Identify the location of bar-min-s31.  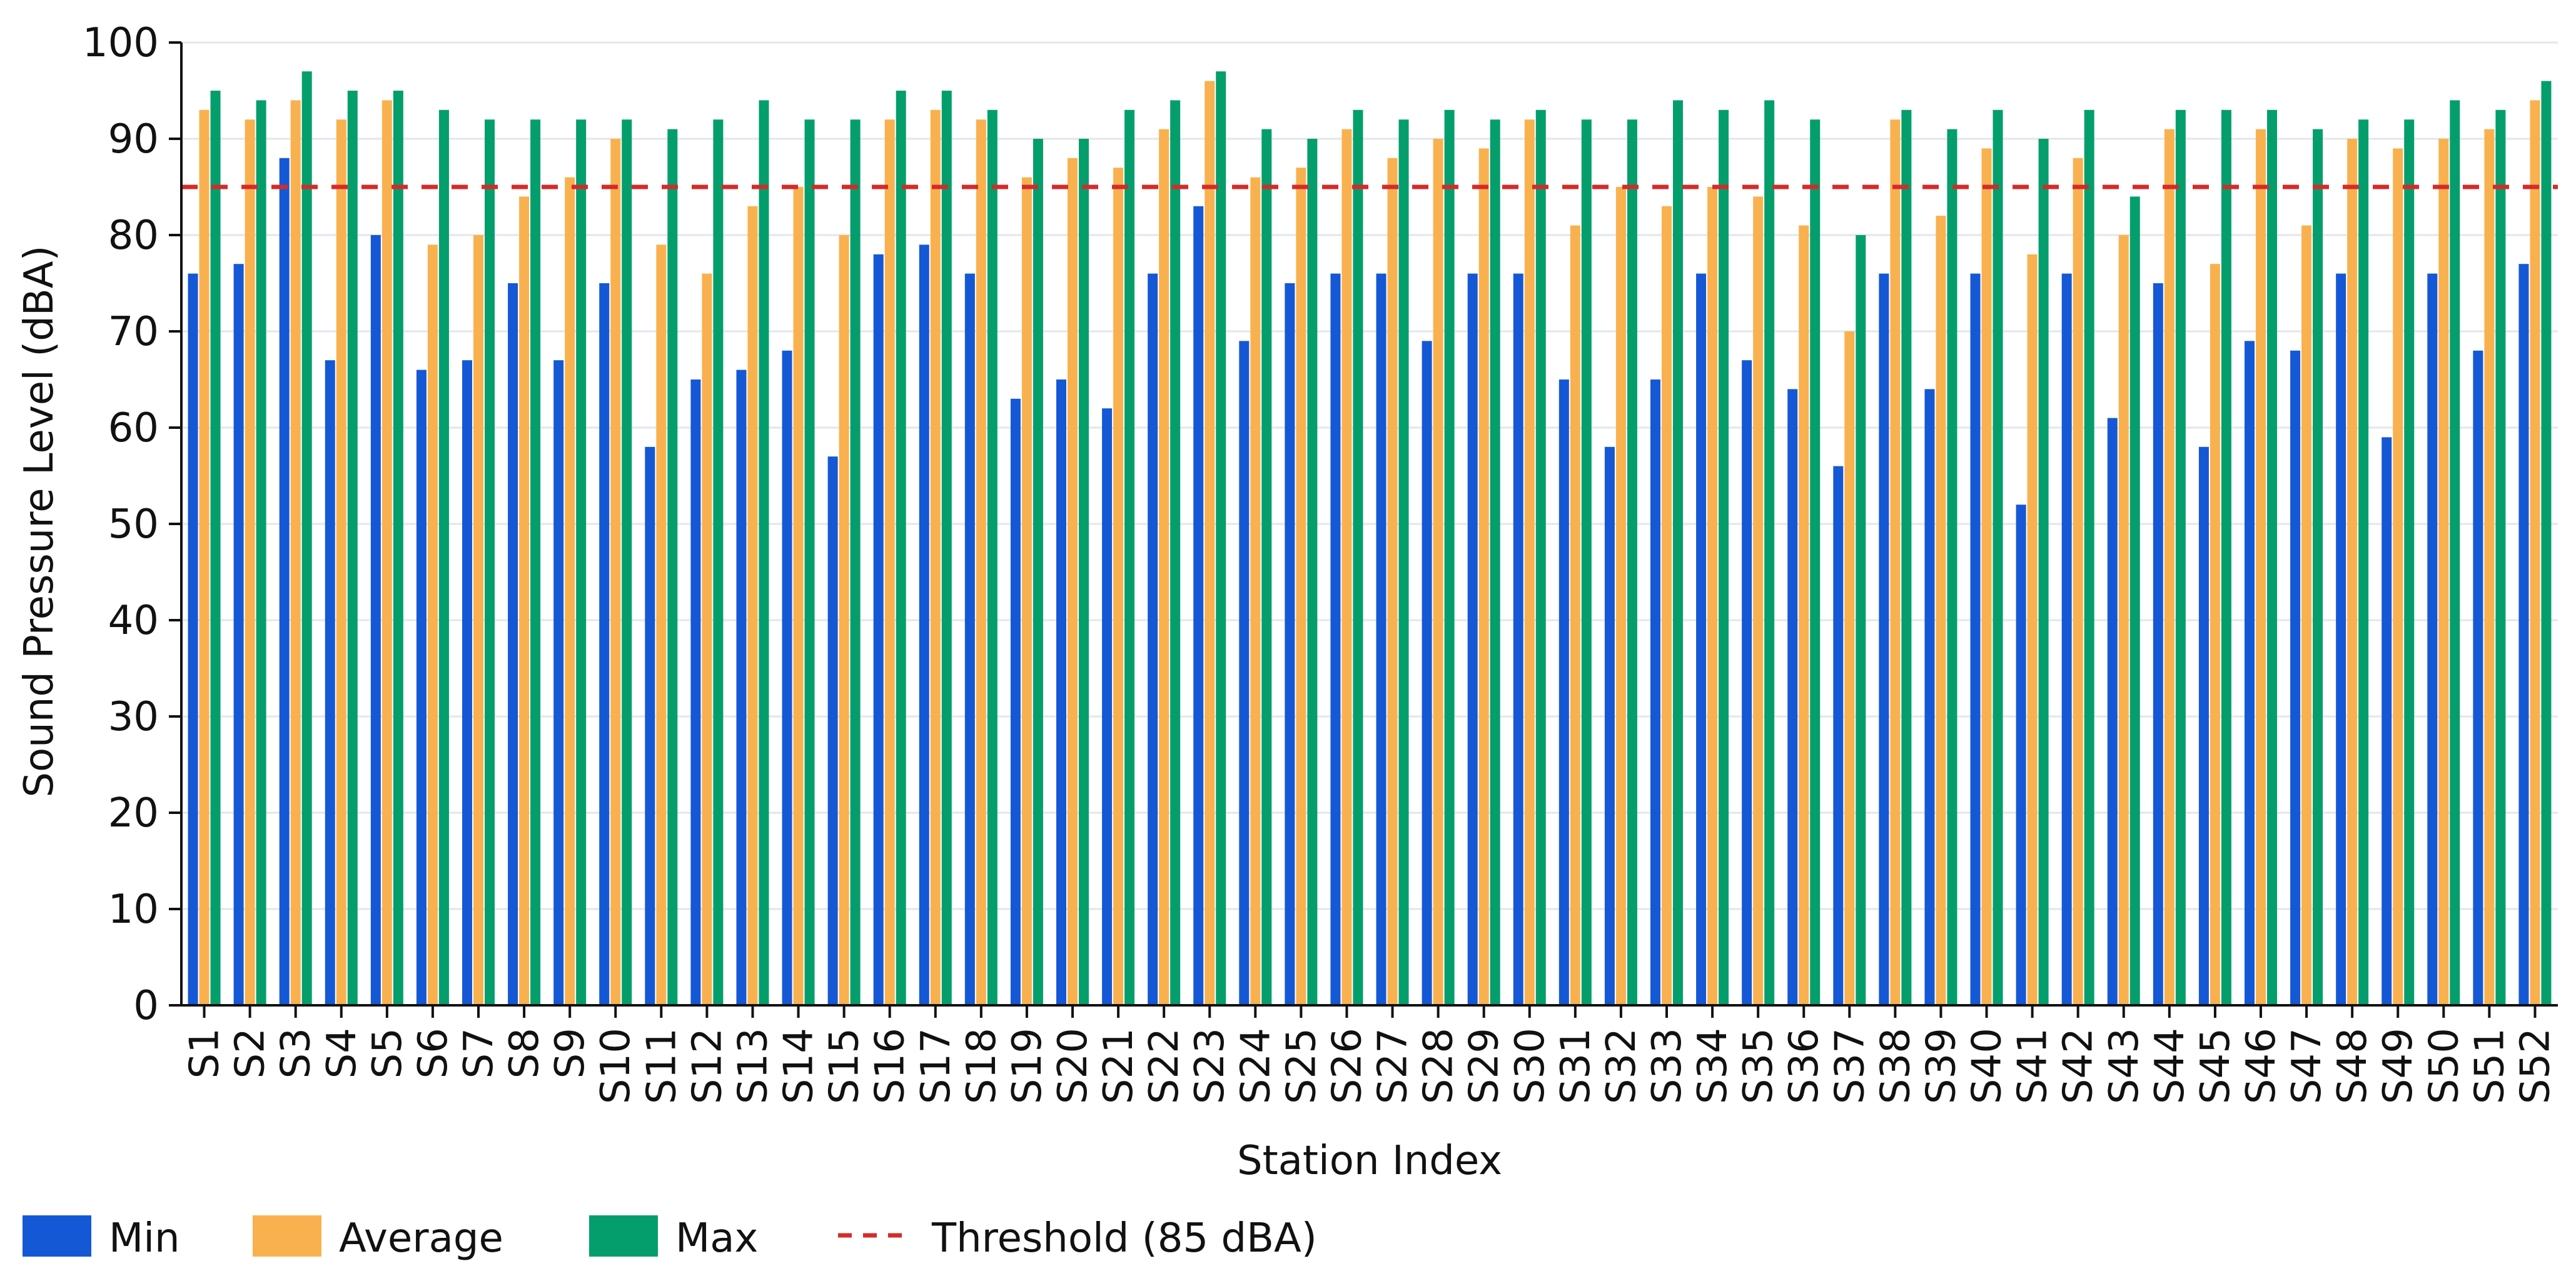
(1564, 692).